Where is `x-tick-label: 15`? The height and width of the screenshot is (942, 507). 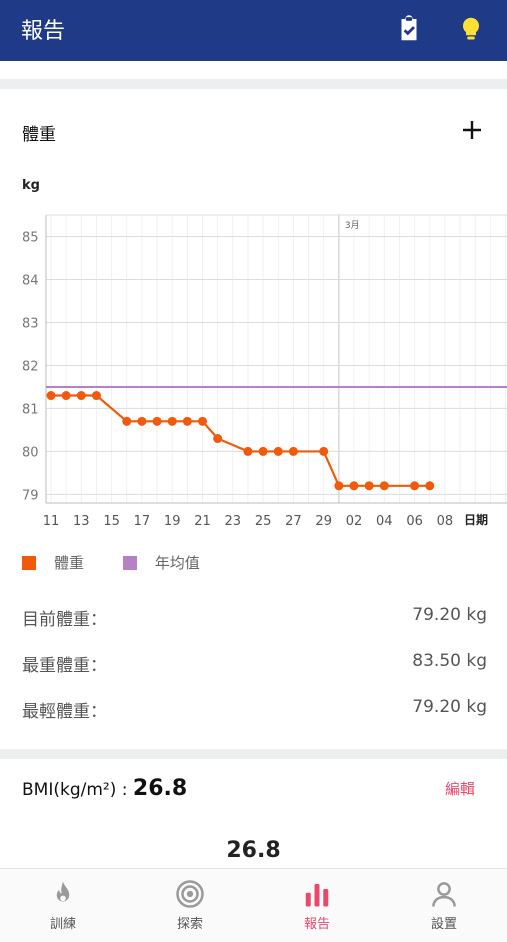 x-tick-label: 15 is located at coordinates (111, 521).